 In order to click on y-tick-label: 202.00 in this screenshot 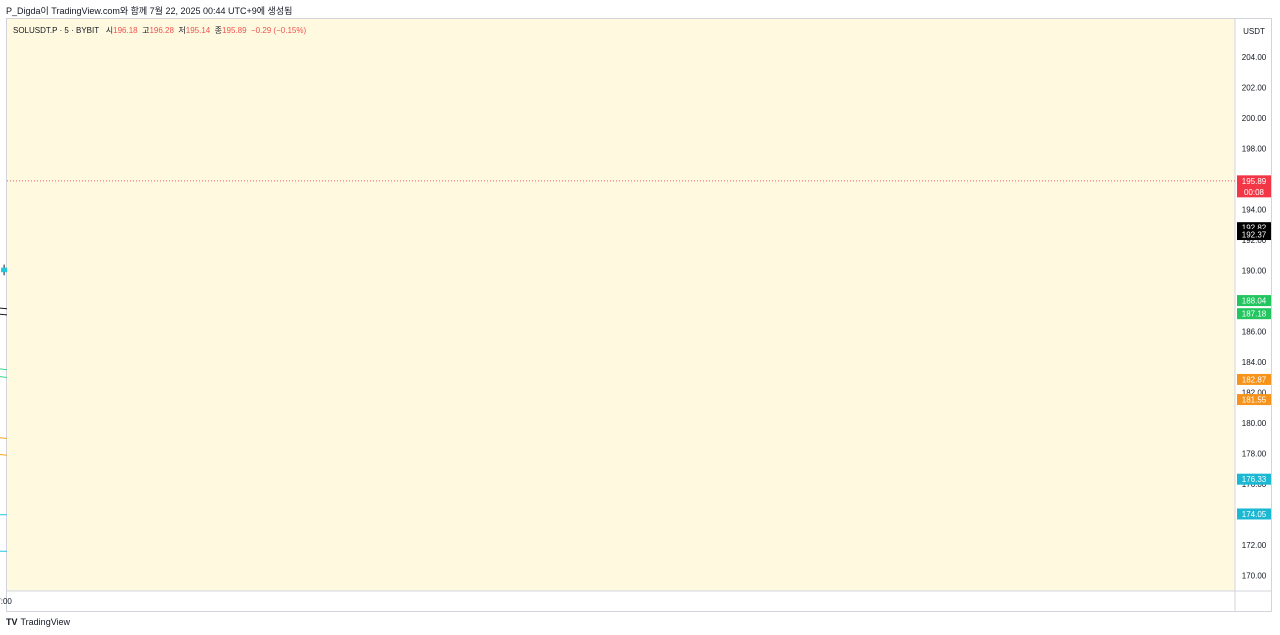, I will do `click(1254, 88)`.